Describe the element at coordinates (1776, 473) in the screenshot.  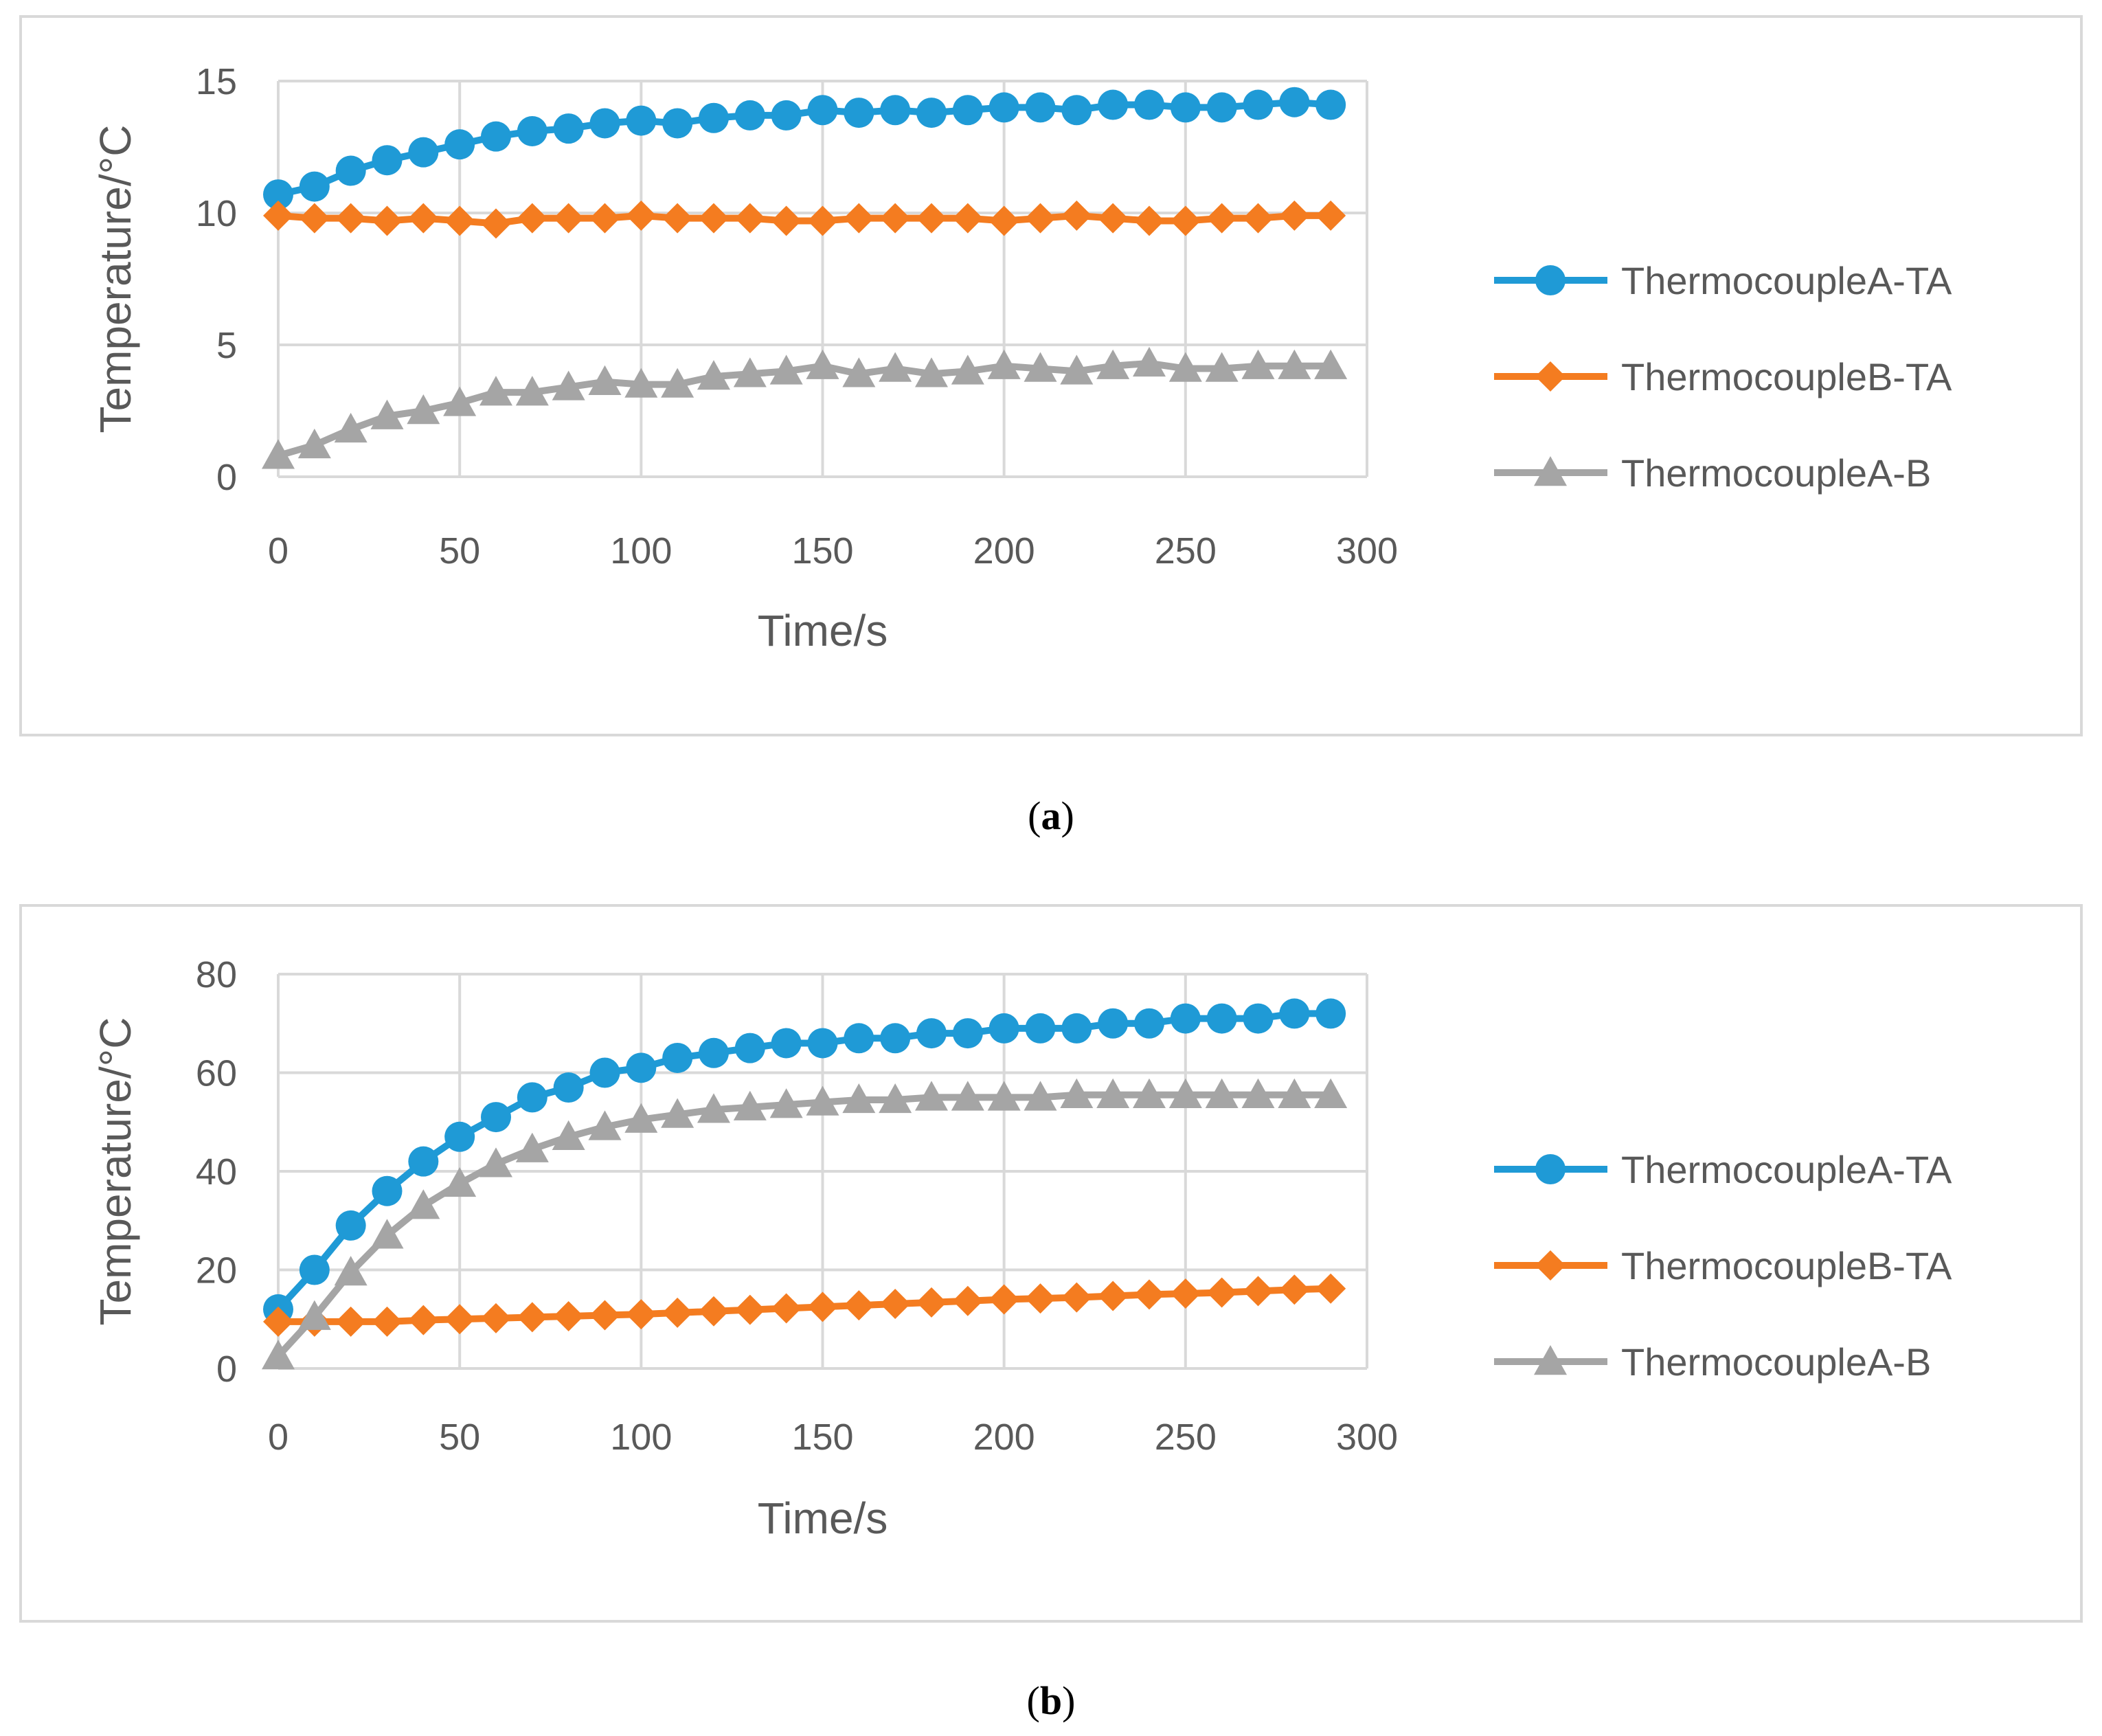
I see `legend-label: ThermocoupleA-B` at that location.